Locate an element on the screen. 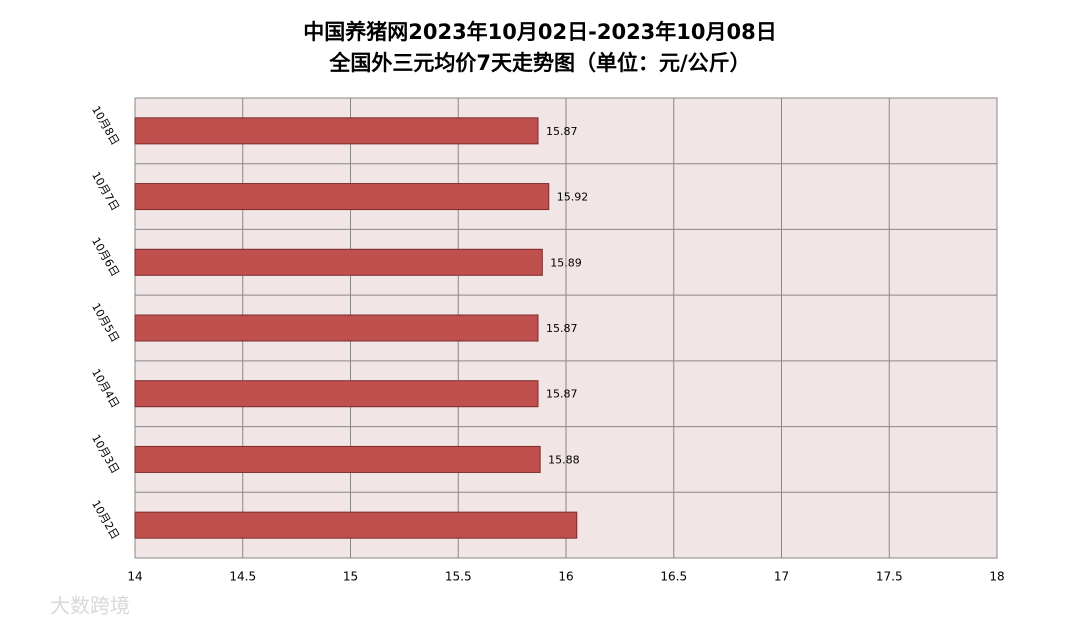 The width and height of the screenshot is (1080, 628). x-tick-label: 15 is located at coordinates (350, 577).